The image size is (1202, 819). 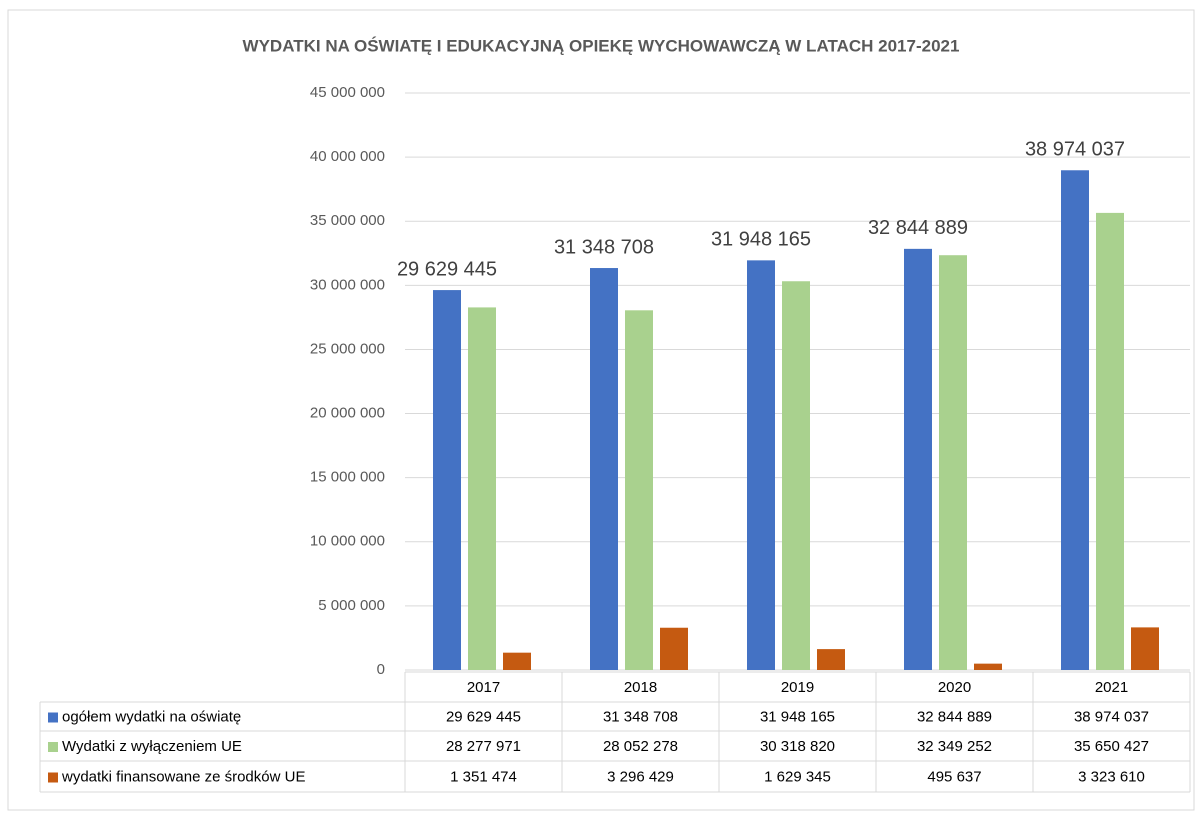 What do you see at coordinates (483, 687) in the screenshot?
I see `x-tick-label: 2017` at bounding box center [483, 687].